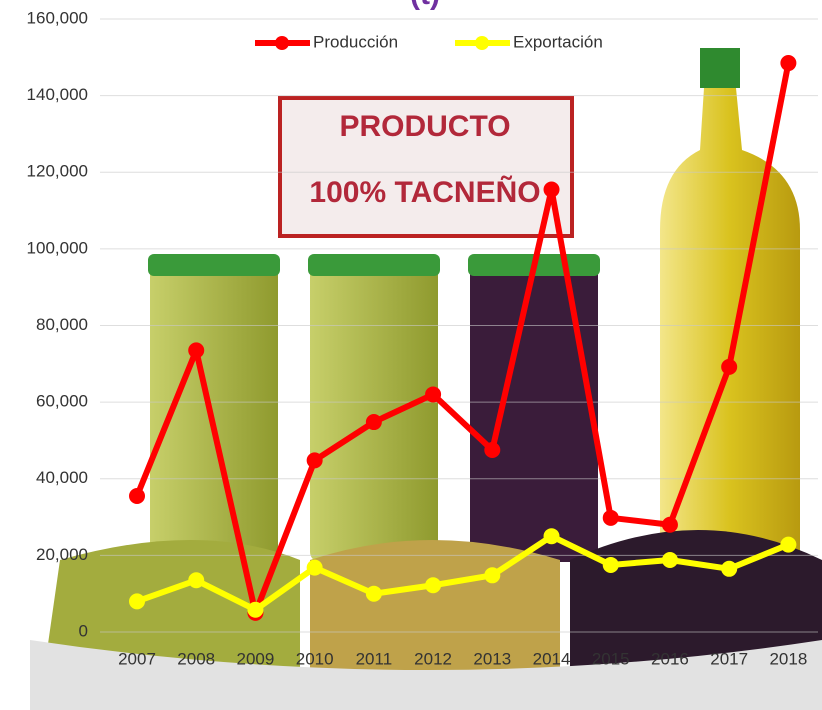 This screenshot has height=710, width=822. What do you see at coordinates (463, 573) in the screenshot?
I see `series-line` at bounding box center [463, 573].